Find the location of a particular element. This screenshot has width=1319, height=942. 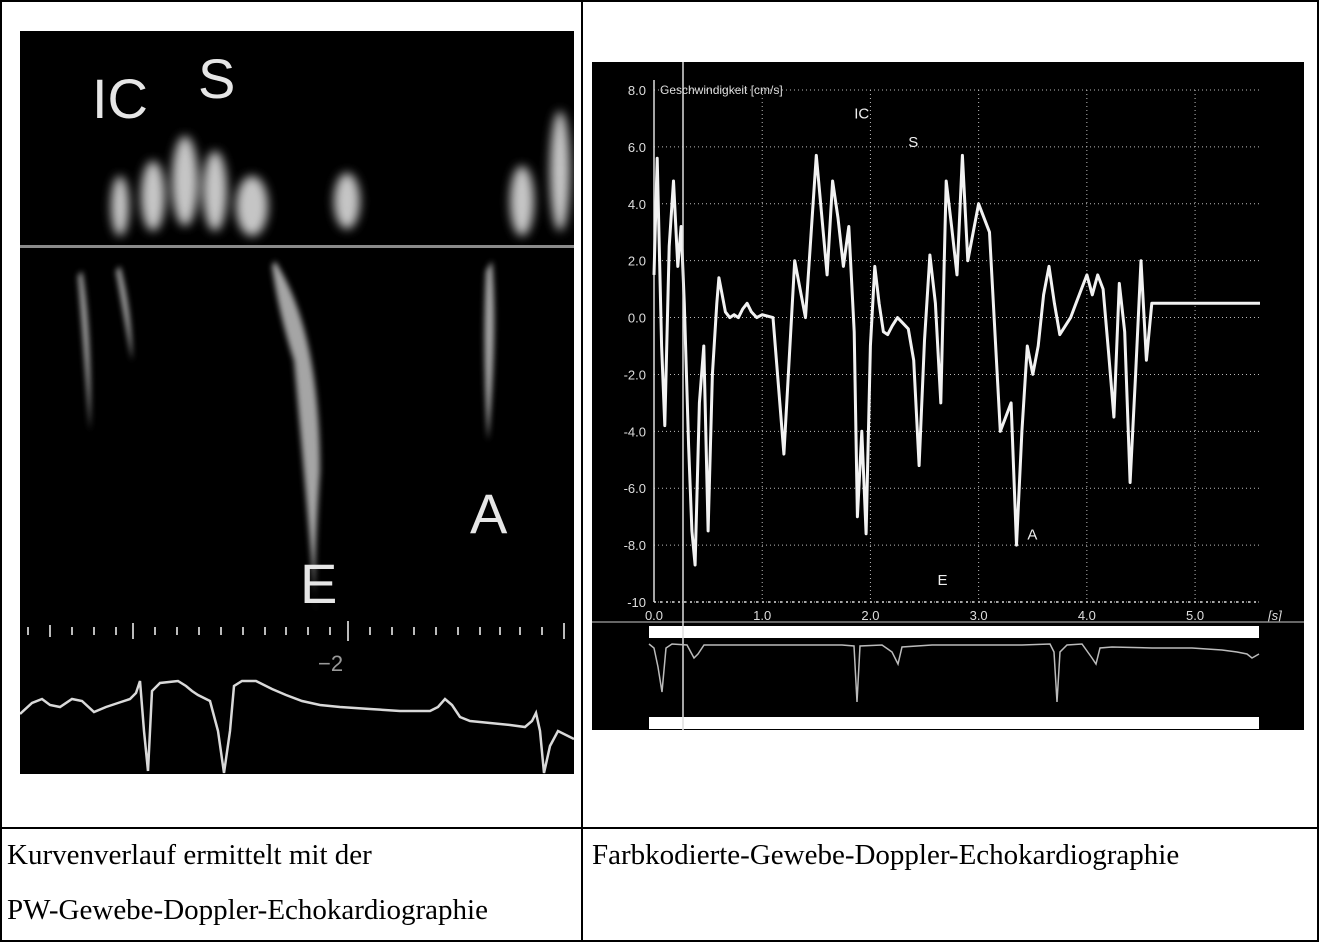

annotation-label: A is located at coordinates (1032, 534).